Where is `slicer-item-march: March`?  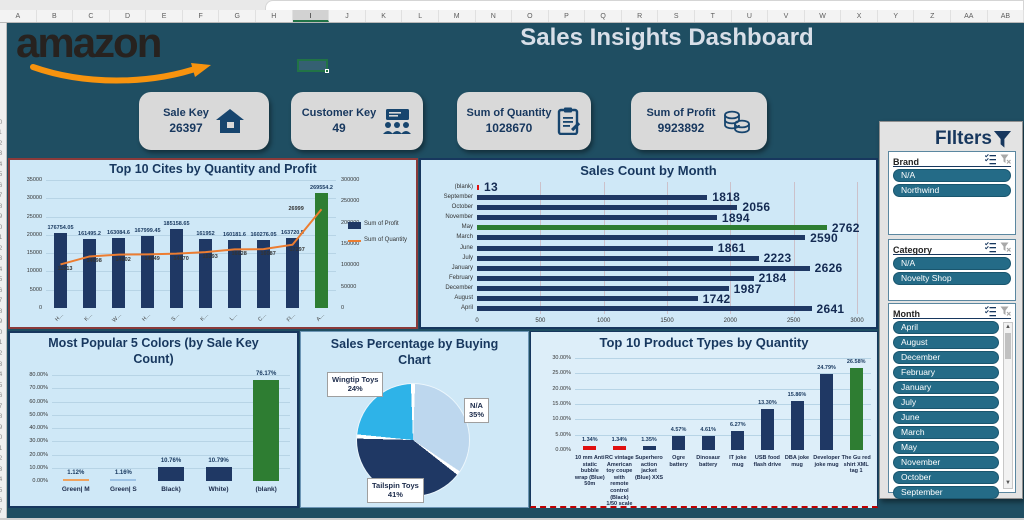
slicer-item-march: March is located at coordinates (946, 432).